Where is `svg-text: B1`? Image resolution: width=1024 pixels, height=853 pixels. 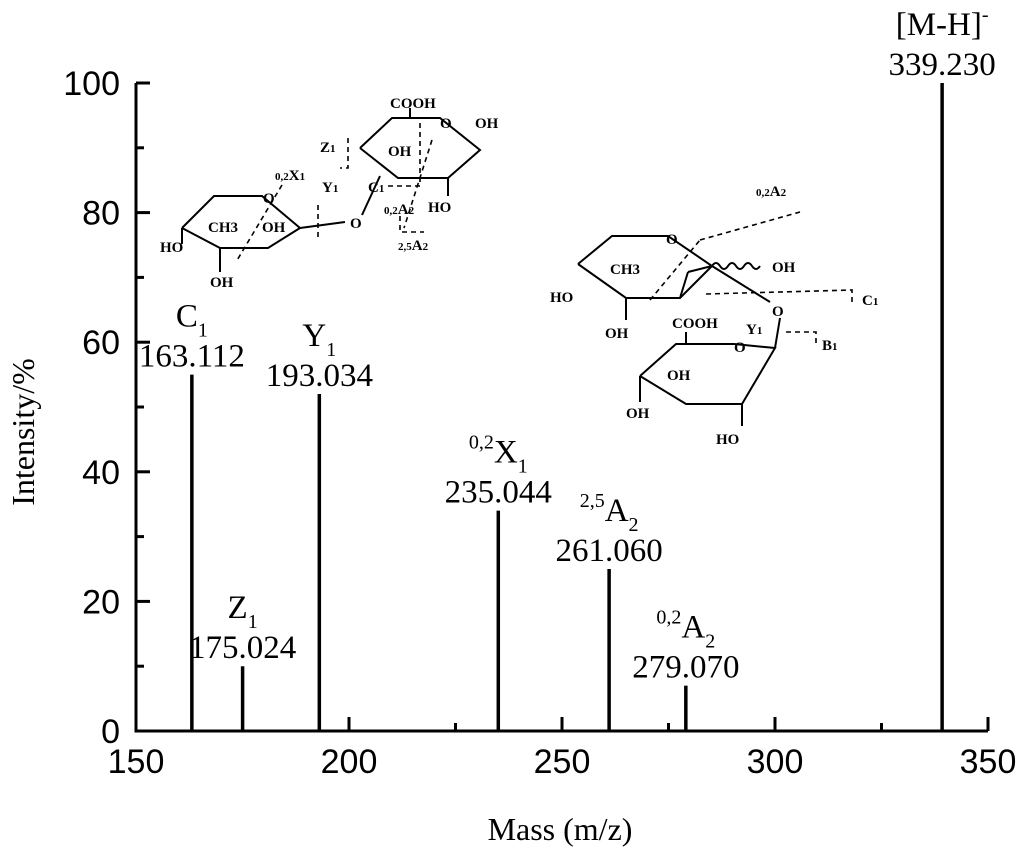
svg-text: B1 is located at coordinates (830, 346).